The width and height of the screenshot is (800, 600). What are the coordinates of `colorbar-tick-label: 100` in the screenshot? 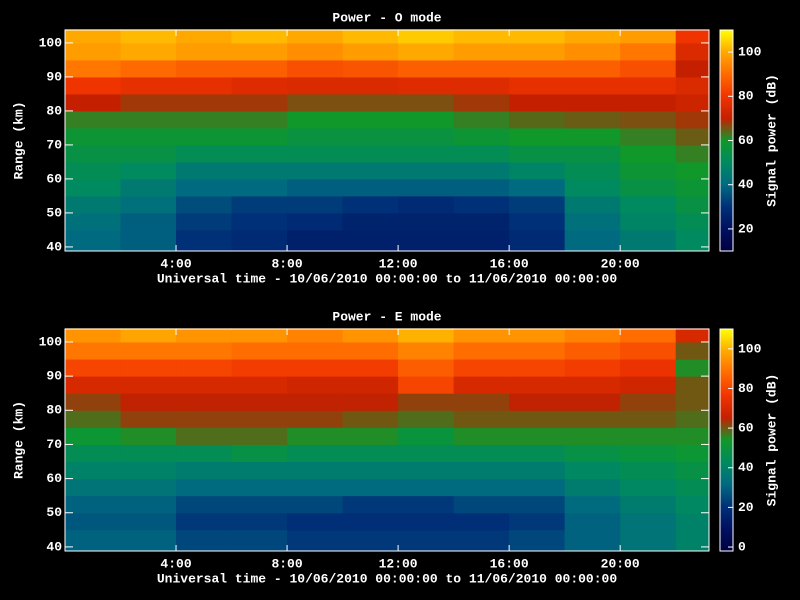 It's located at (750, 52).